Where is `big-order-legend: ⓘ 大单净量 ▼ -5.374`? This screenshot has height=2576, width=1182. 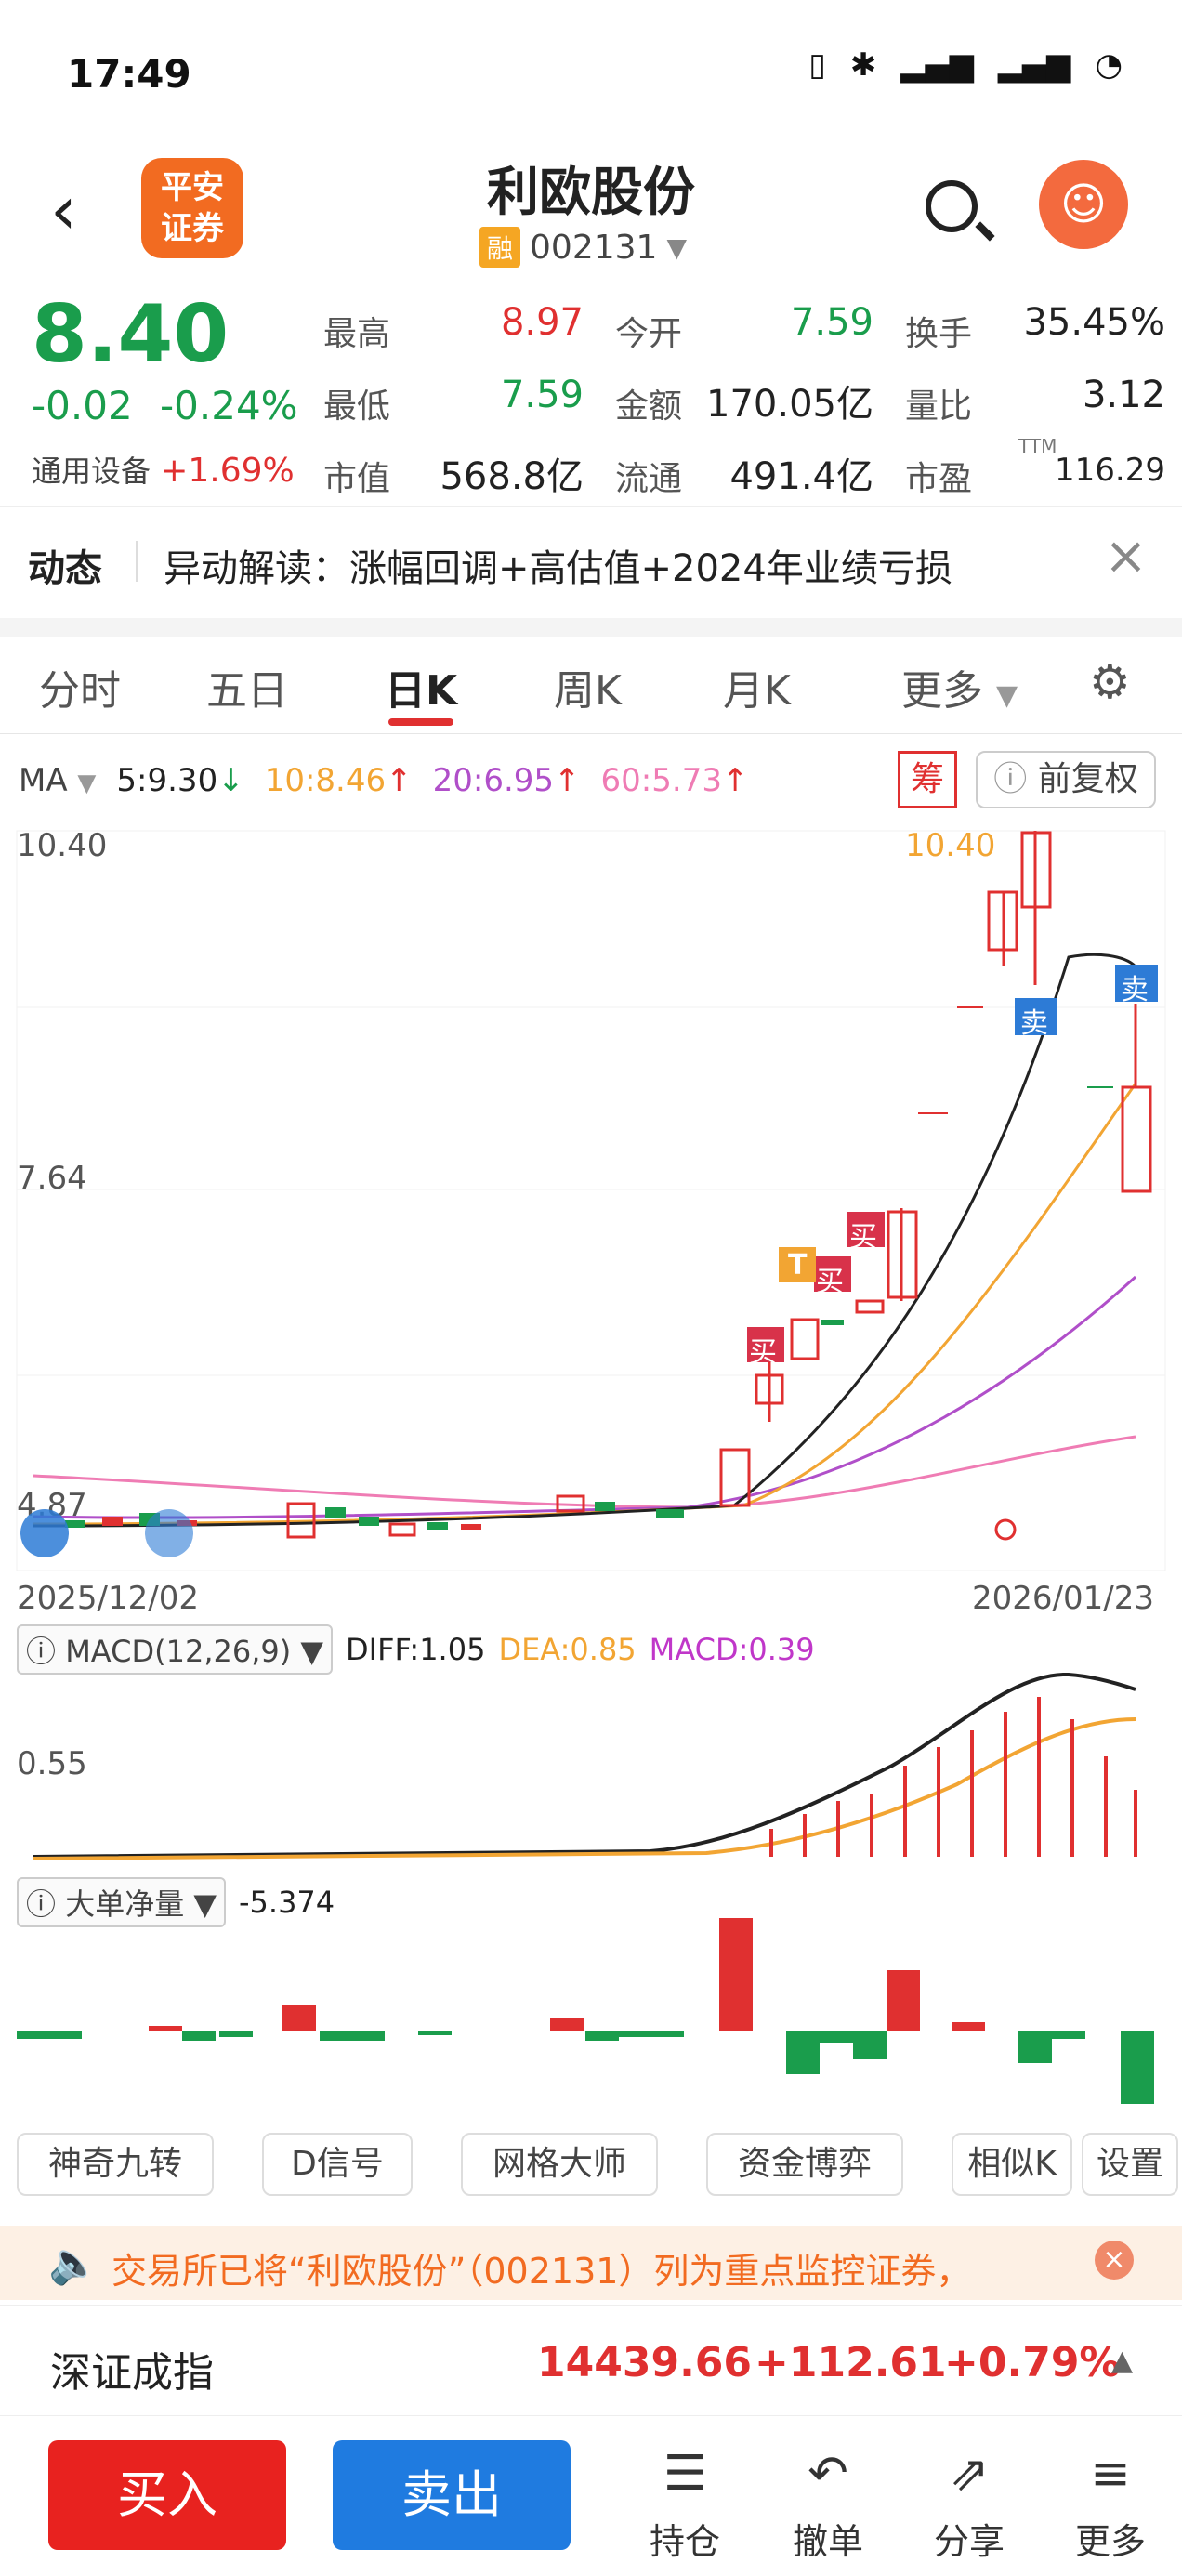 big-order-legend: ⓘ 大单净量 ▼ -5.374 is located at coordinates (176, 1902).